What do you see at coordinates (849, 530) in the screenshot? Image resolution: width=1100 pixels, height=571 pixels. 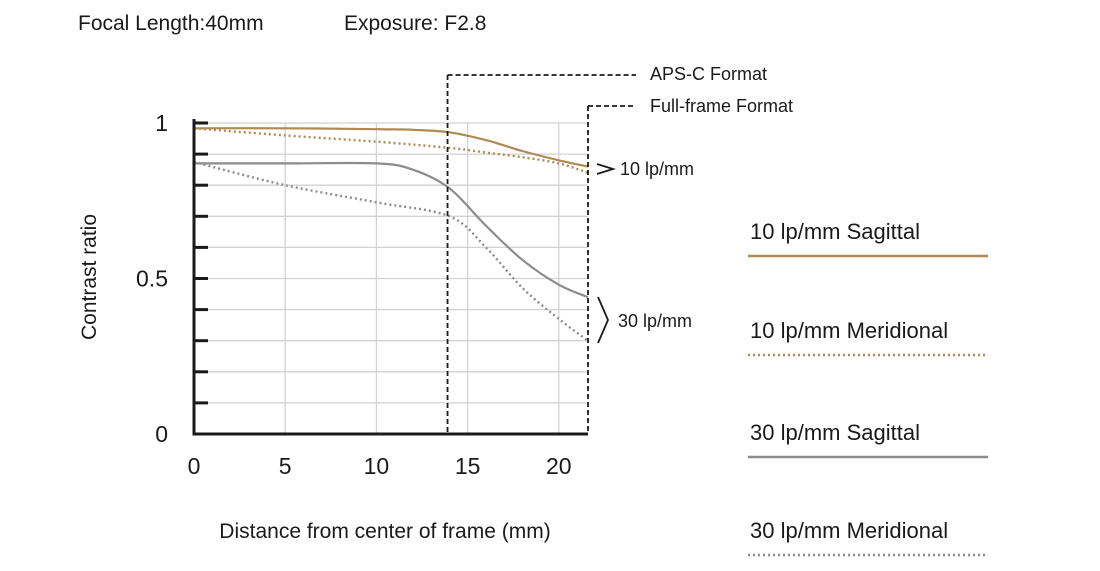 I see `legend-label: 30 lp/mm Meridional` at bounding box center [849, 530].